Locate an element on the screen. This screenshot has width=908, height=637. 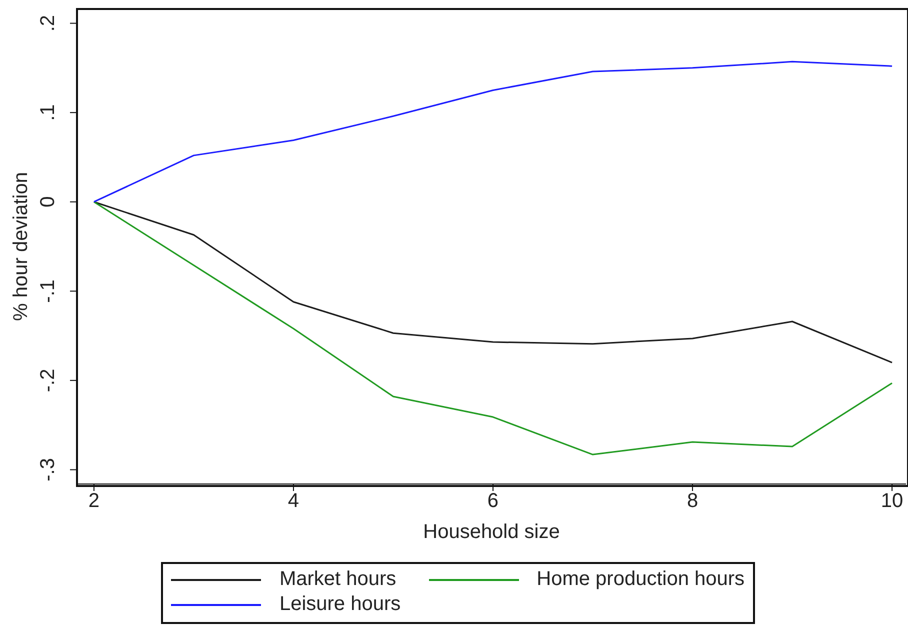
legend-label: Leisure hours is located at coordinates (340, 604).